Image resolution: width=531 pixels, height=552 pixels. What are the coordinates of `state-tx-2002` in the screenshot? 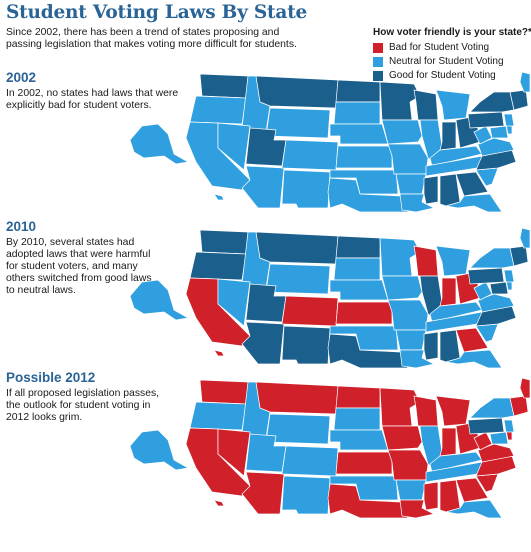 It's located at (368, 194).